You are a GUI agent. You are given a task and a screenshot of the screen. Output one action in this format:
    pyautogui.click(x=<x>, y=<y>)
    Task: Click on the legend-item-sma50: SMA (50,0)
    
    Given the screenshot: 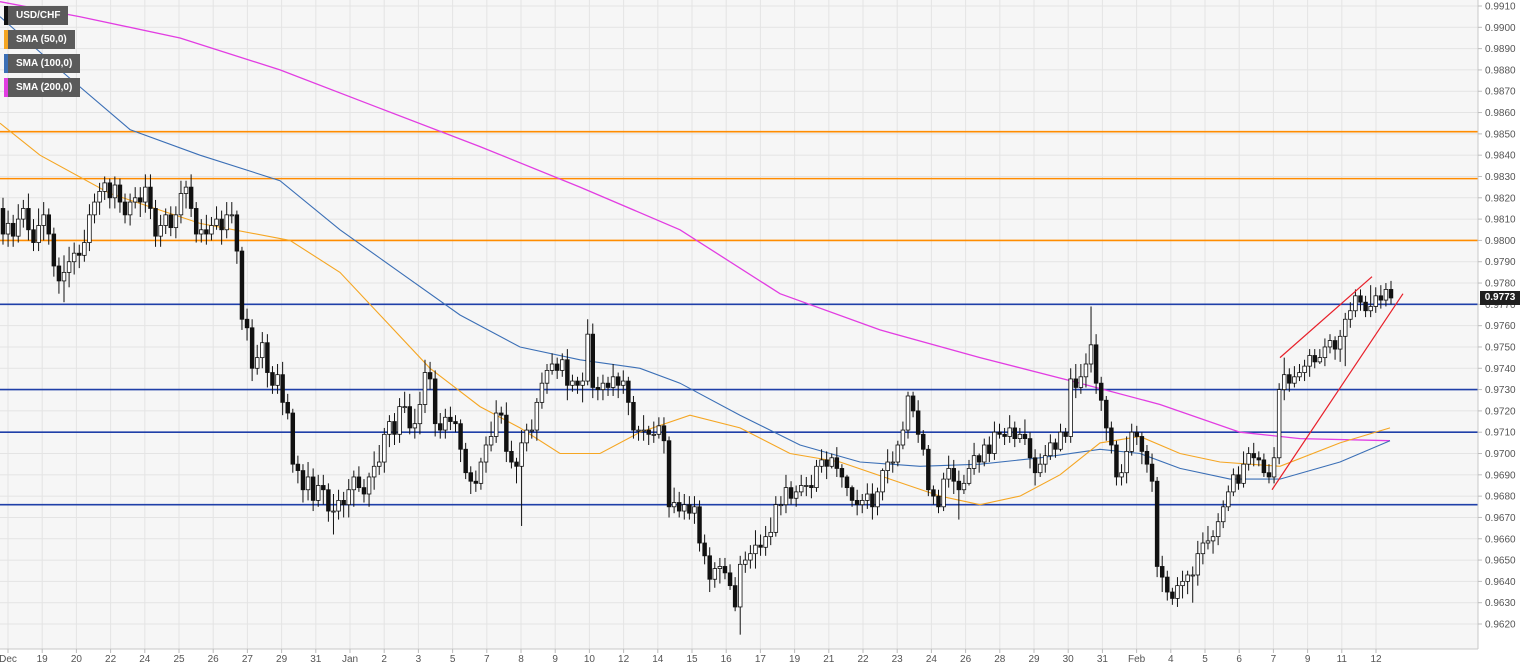 What is the action you would take?
    pyautogui.click(x=39, y=39)
    